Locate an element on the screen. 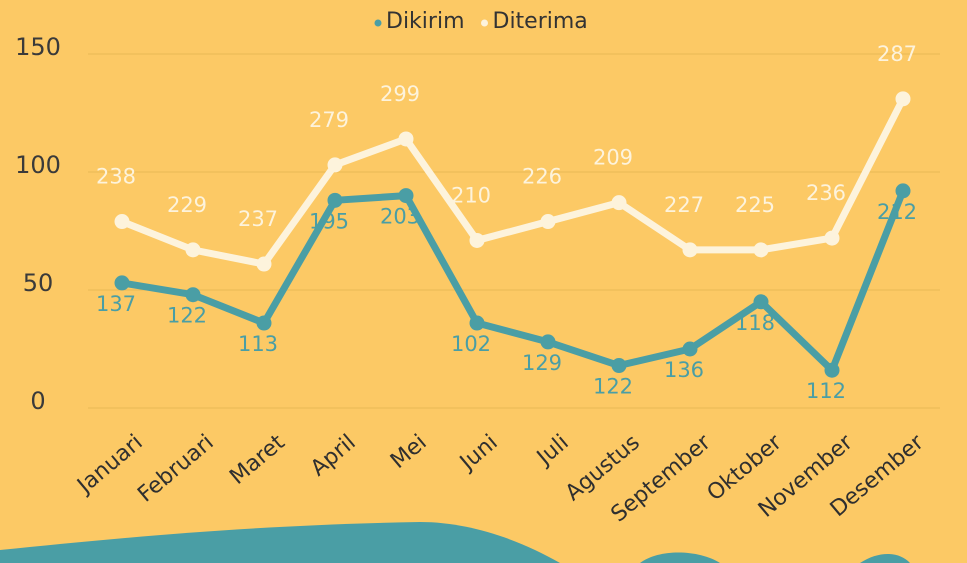  data-label: 195 is located at coordinates (329, 221).